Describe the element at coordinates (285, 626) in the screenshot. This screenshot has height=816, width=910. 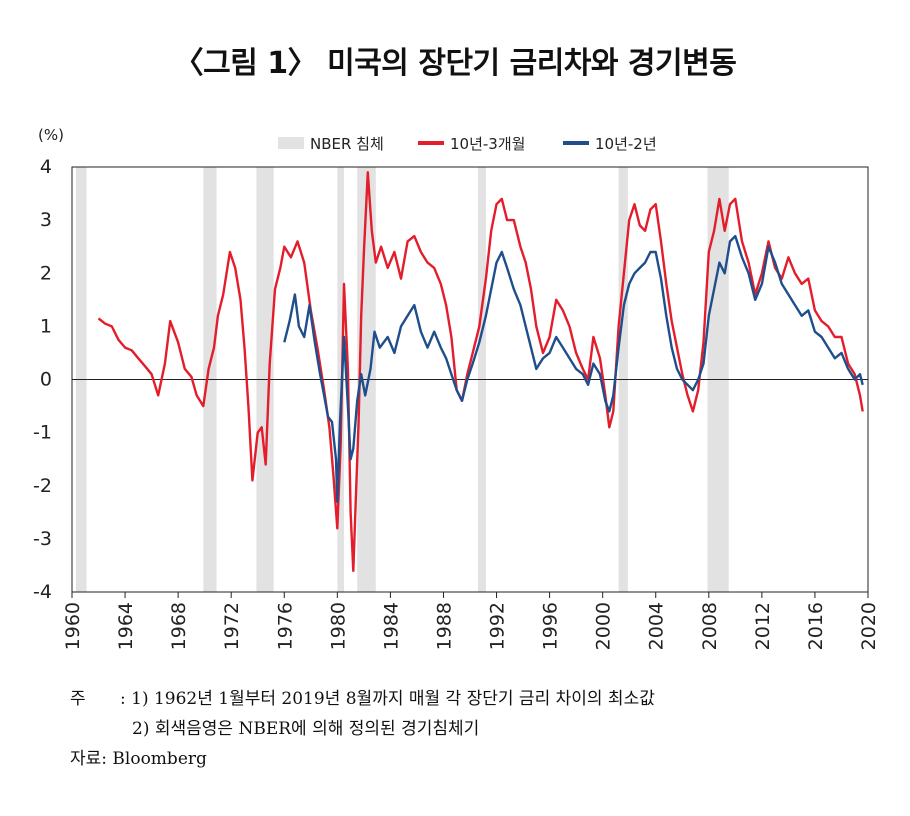
I see `x-tick-label: 1976` at that location.